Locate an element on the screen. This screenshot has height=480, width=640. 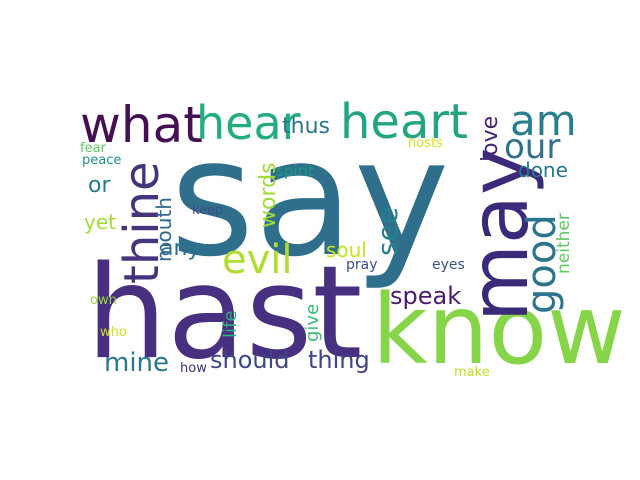
word-life: life is located at coordinates (230, 324).